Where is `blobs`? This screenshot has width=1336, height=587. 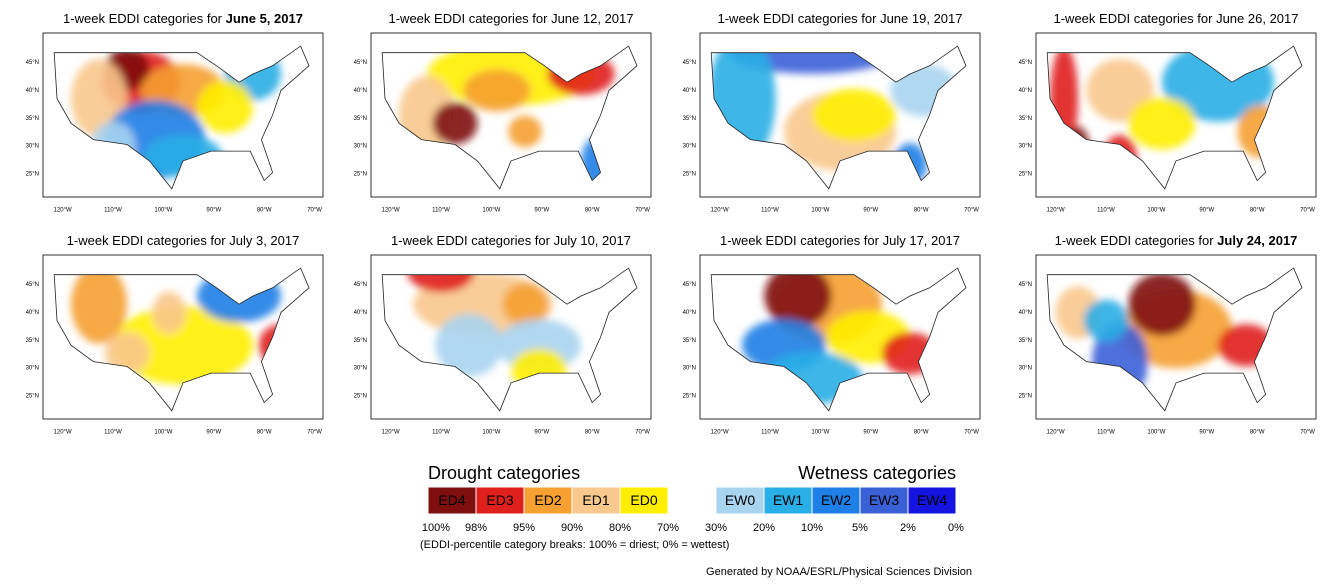
blobs is located at coordinates (494, 329).